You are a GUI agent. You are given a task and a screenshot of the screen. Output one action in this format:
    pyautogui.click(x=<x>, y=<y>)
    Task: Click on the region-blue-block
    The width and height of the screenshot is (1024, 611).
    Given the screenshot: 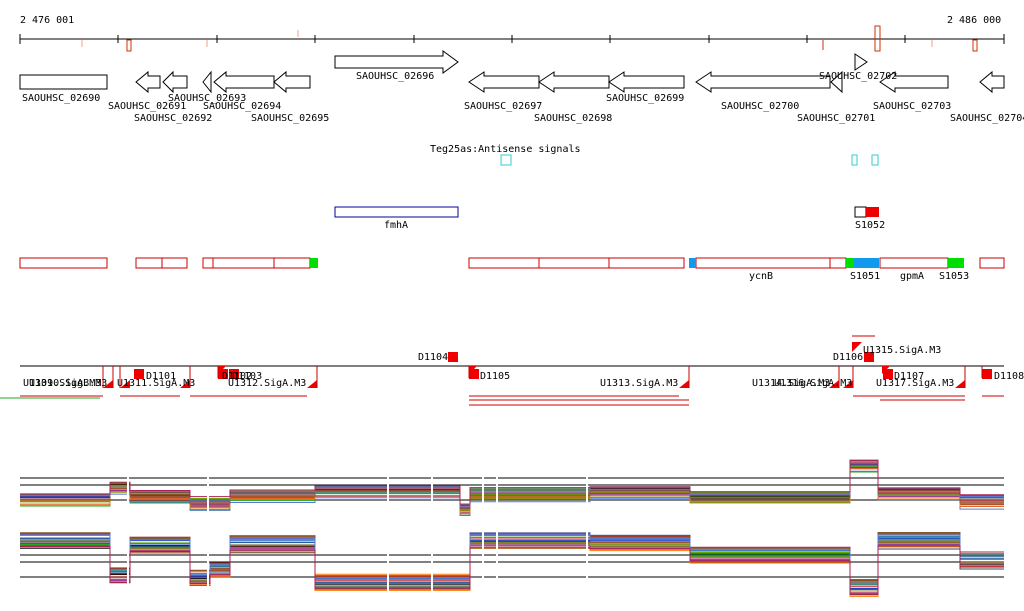 What is the action you would take?
    pyautogui.click(x=692, y=263)
    